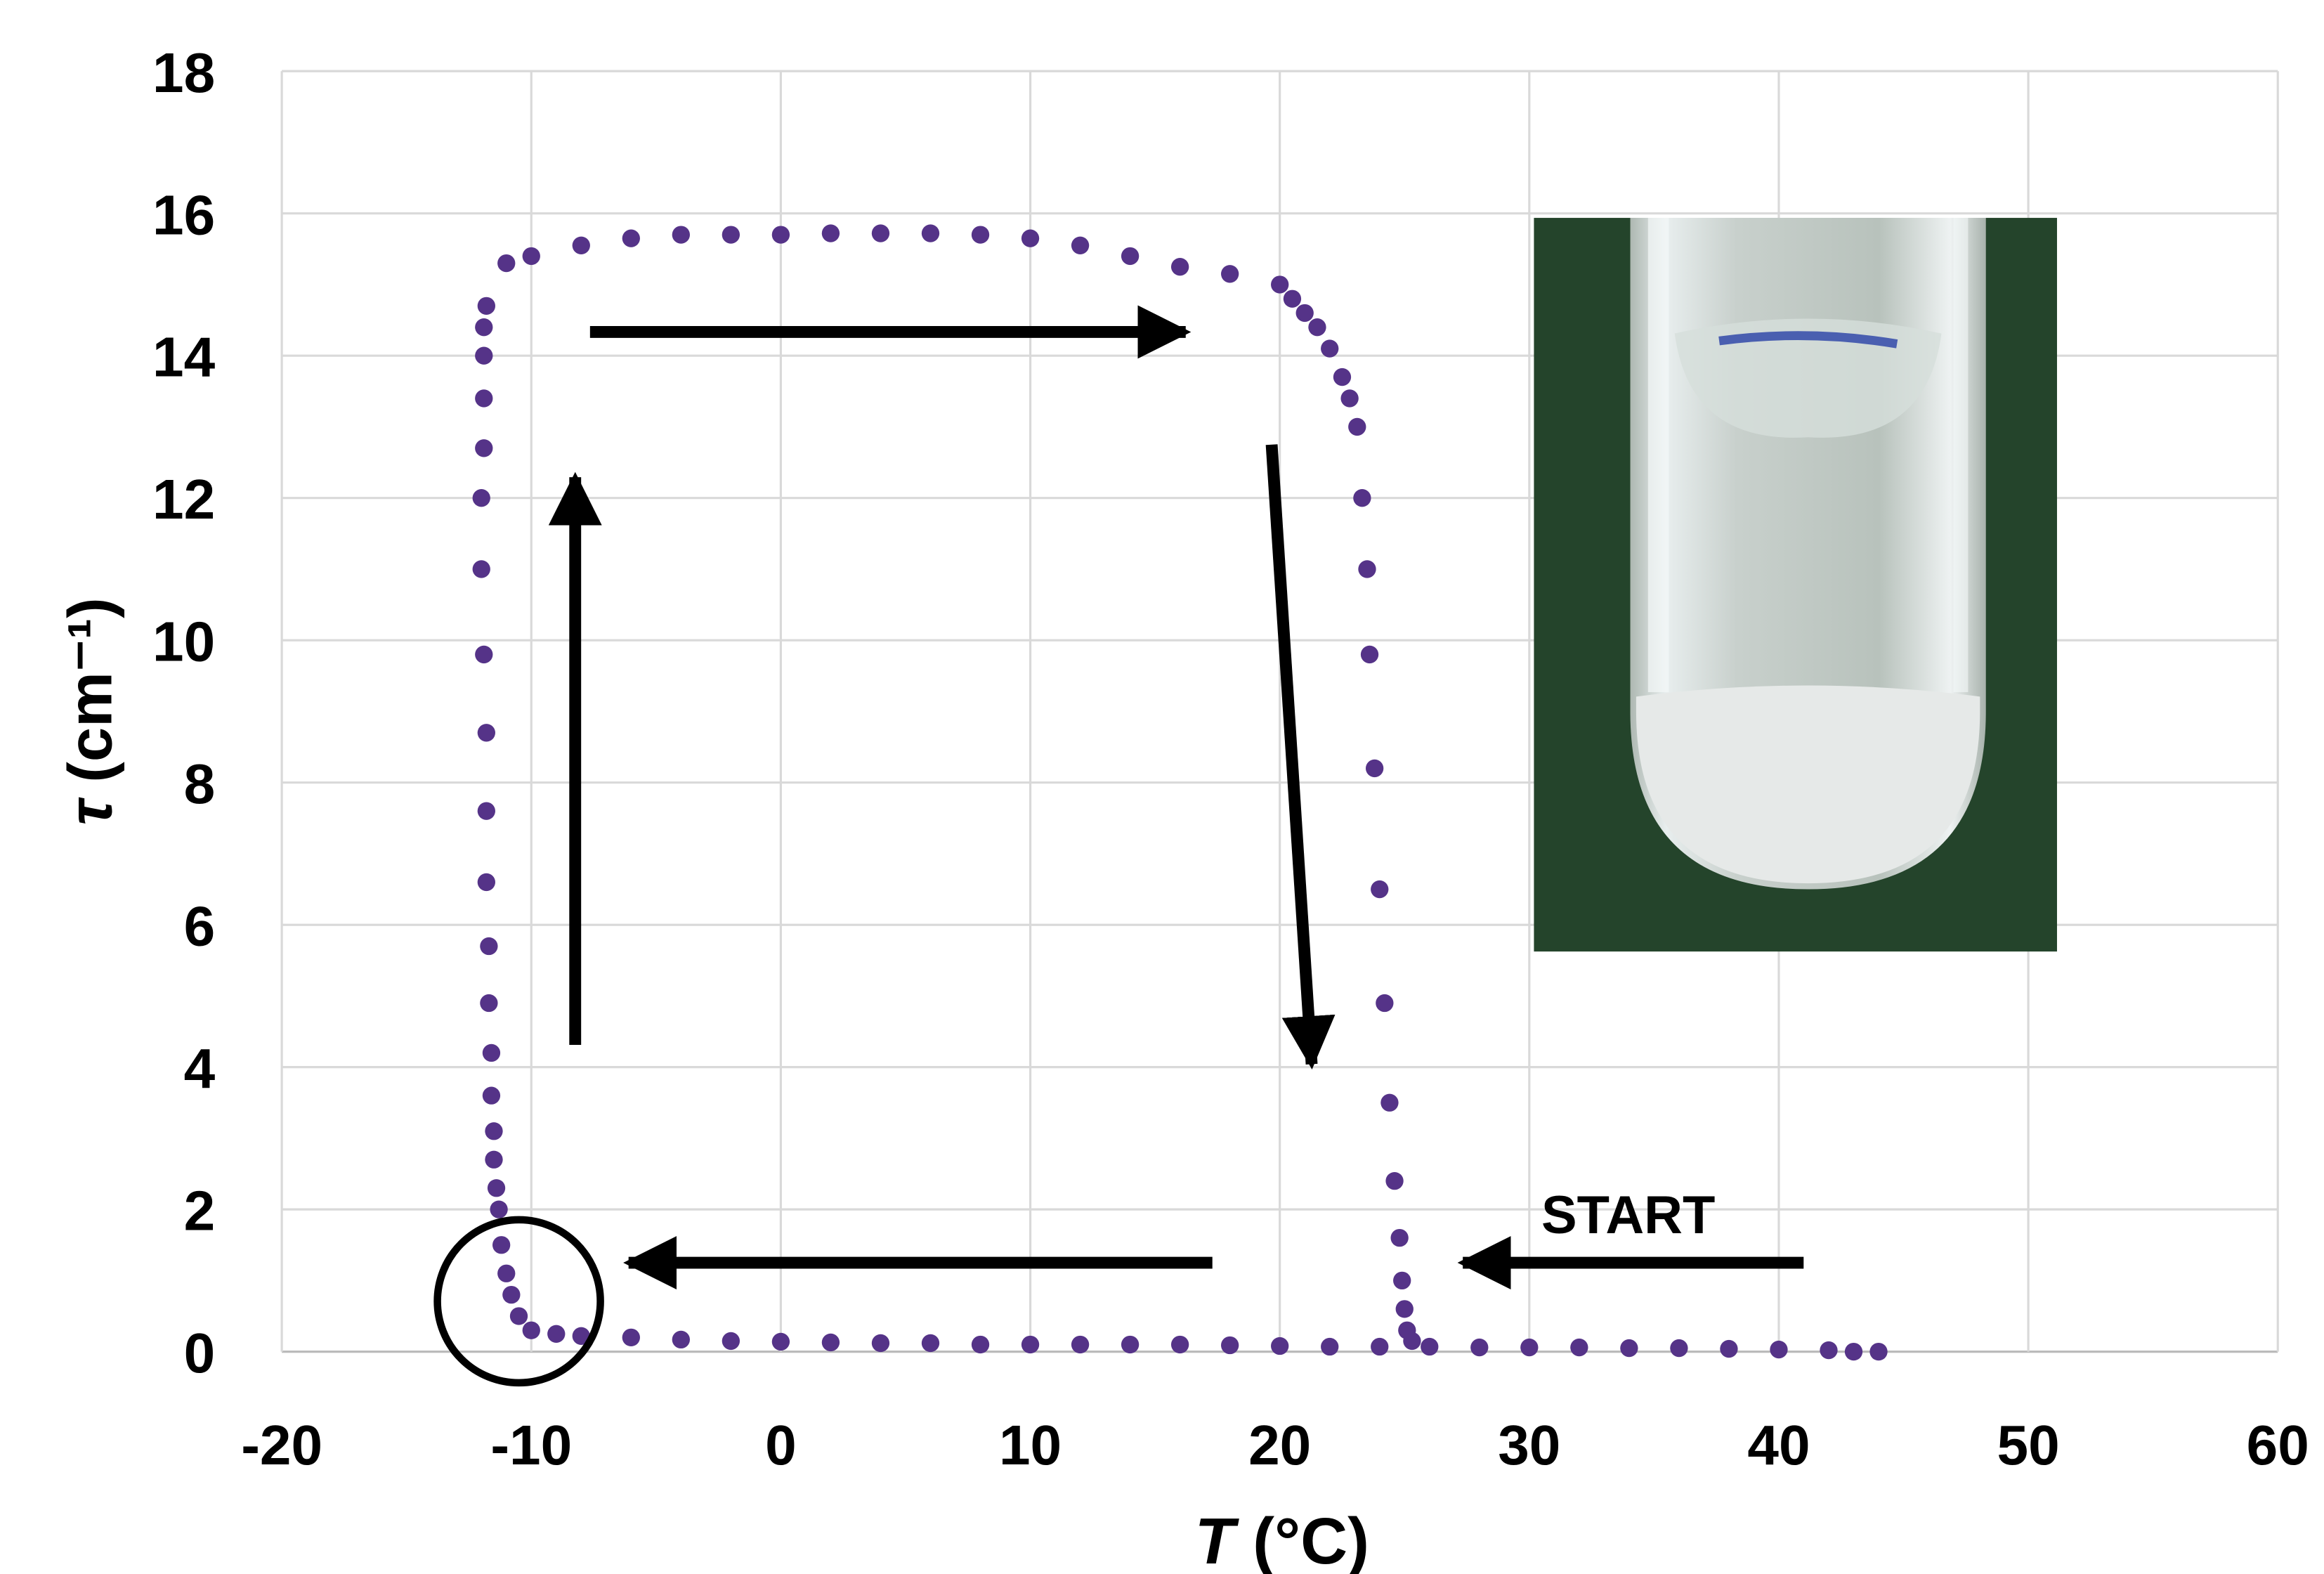  Describe the element at coordinates (1795, 585) in the screenshot. I see `inset-photo` at that location.